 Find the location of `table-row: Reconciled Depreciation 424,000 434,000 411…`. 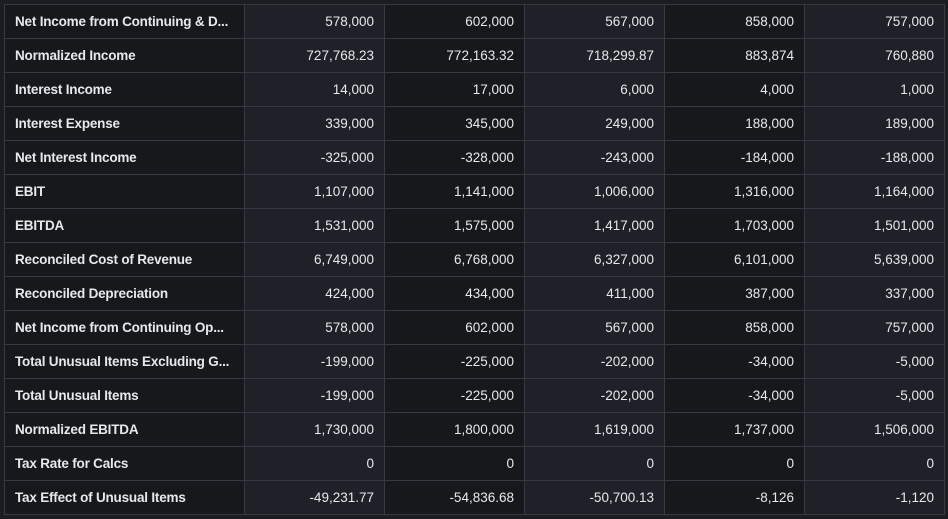

table-row: Reconciled Depreciation 424,000 434,000 411… is located at coordinates (474, 293).